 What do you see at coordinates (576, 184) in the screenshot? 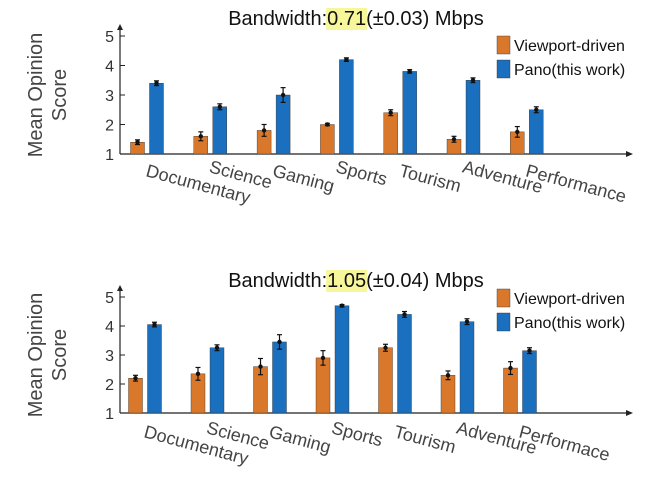
I see `x-category-label: Performance` at bounding box center [576, 184].